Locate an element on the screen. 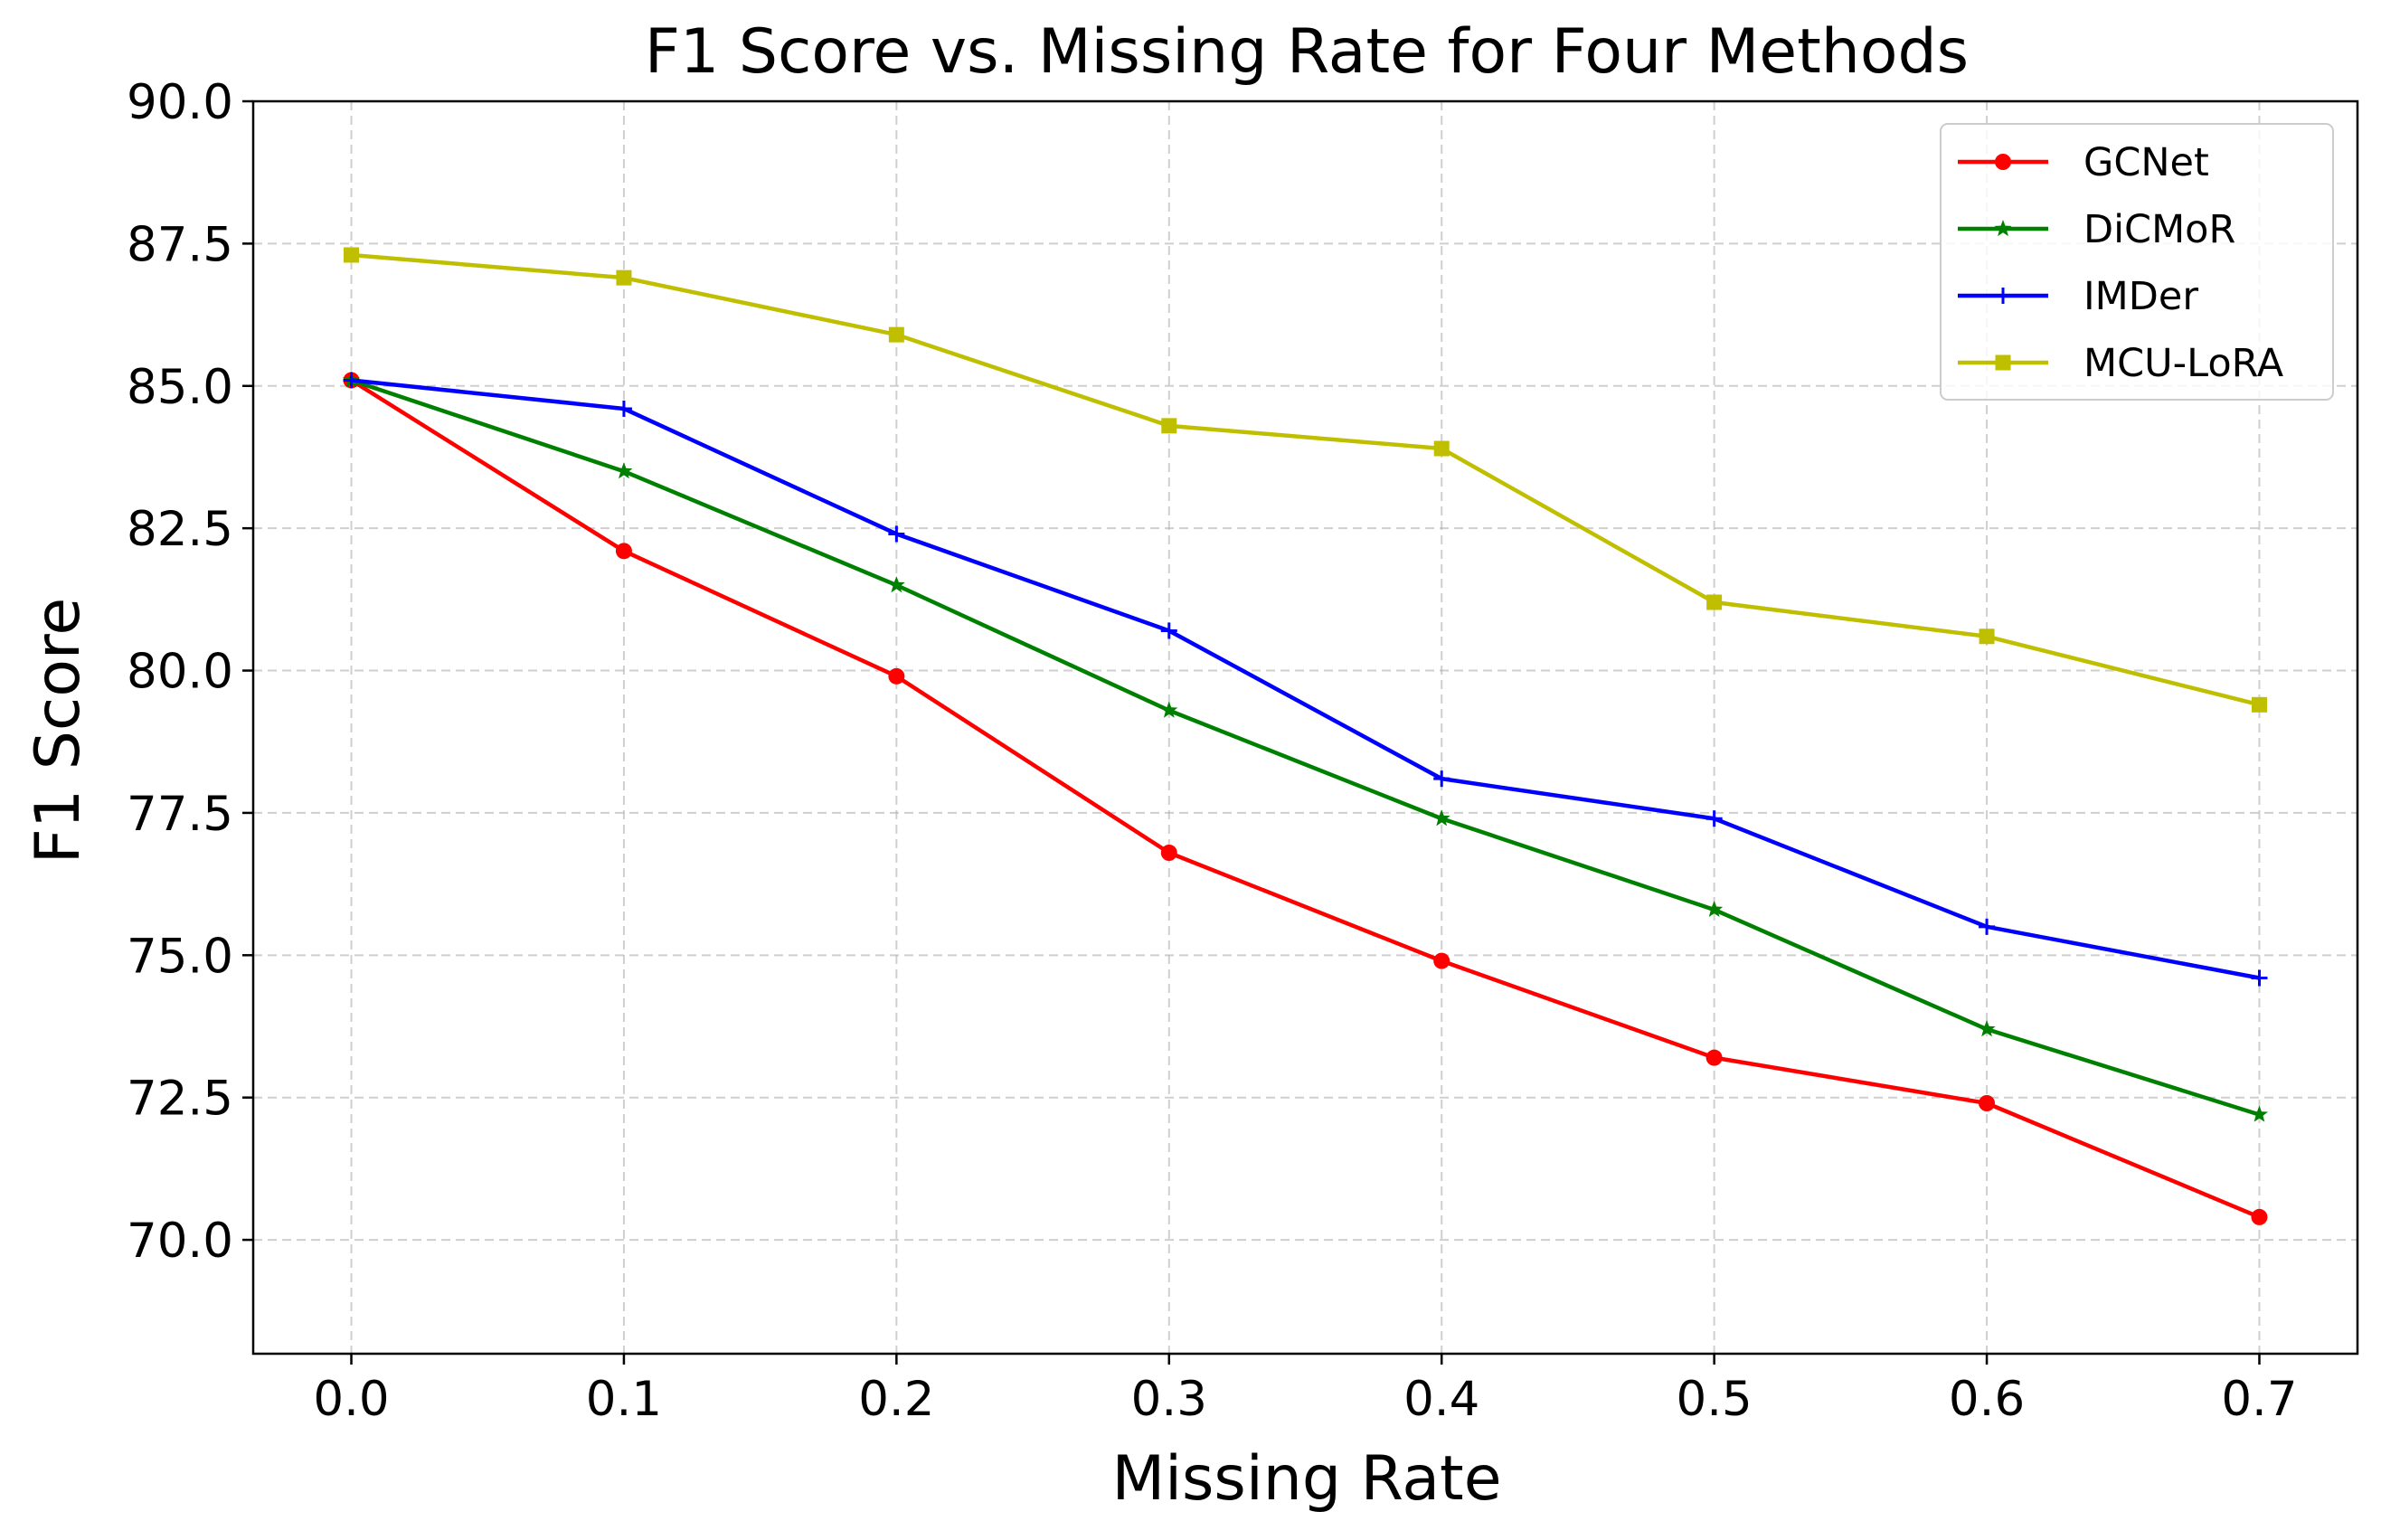  x-tick-label: 0.0 is located at coordinates (351, 1399).